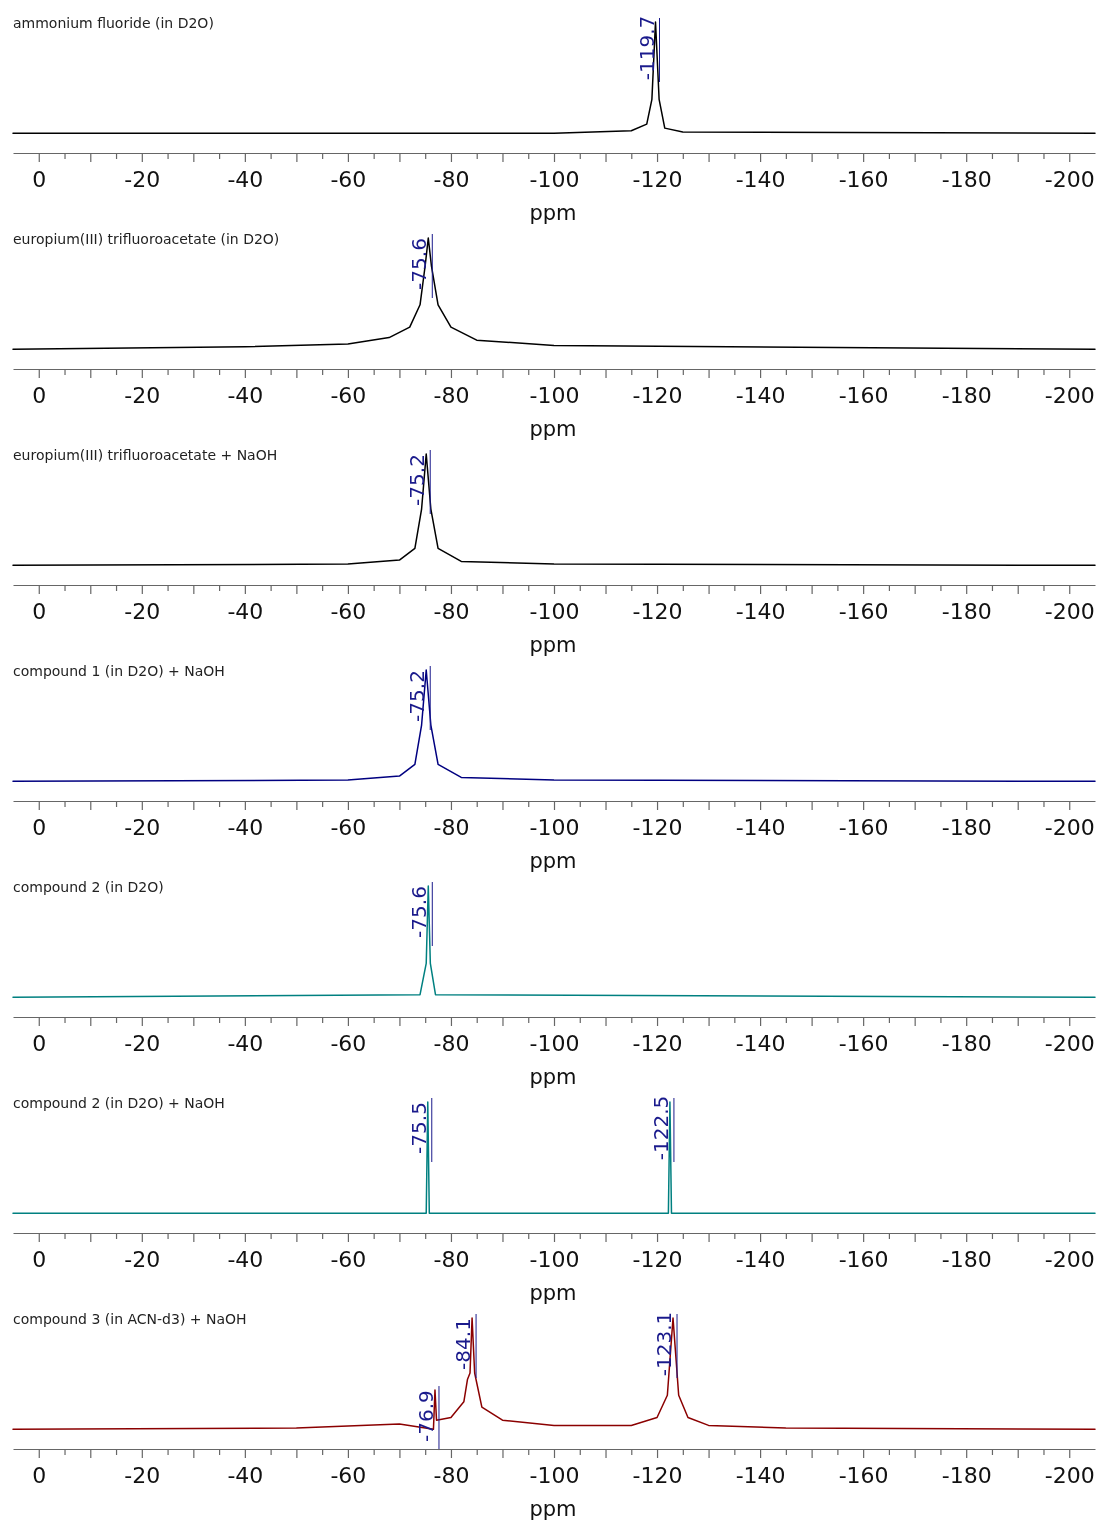  I want to click on annotation: -84.1, so click(463, 1344).